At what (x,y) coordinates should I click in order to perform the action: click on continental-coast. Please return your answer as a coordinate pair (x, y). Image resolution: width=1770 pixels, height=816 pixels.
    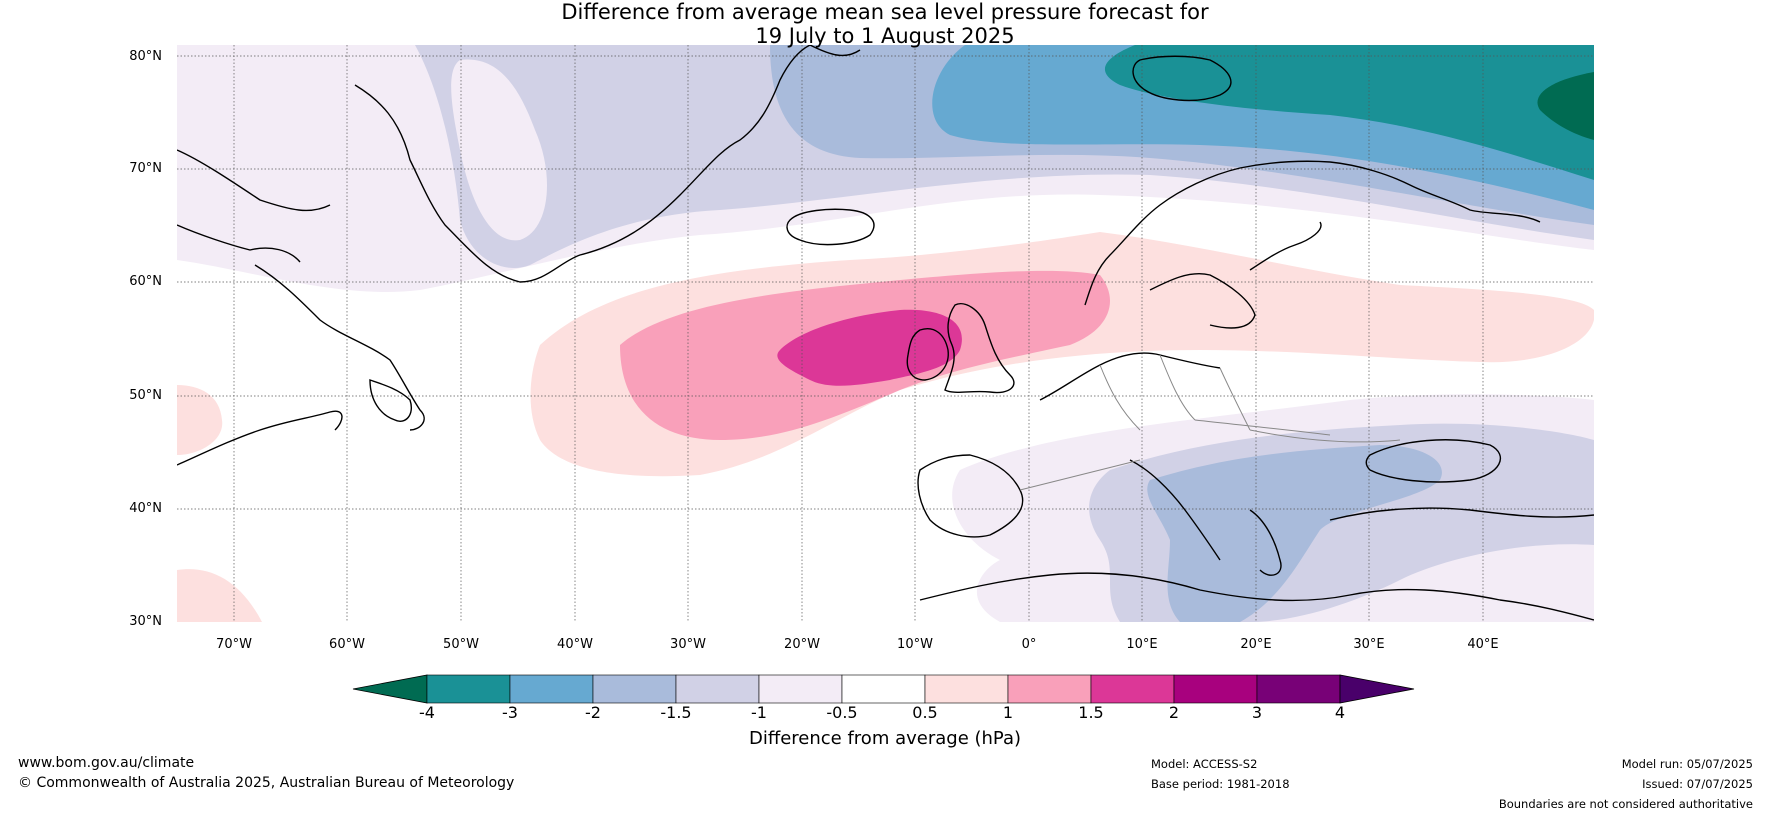
    Looking at the image, I should click on (1130, 376).